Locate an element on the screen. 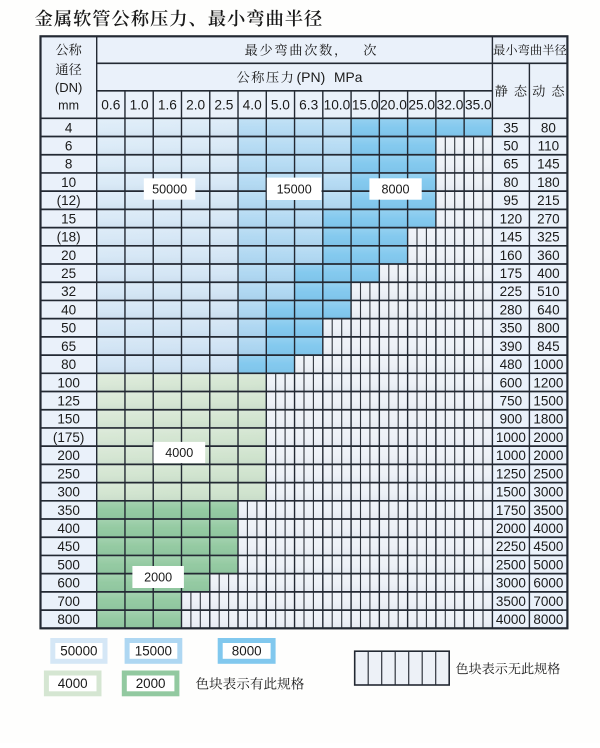 The width and height of the screenshot is (600, 748). svg-text: 20 is located at coordinates (68, 255).